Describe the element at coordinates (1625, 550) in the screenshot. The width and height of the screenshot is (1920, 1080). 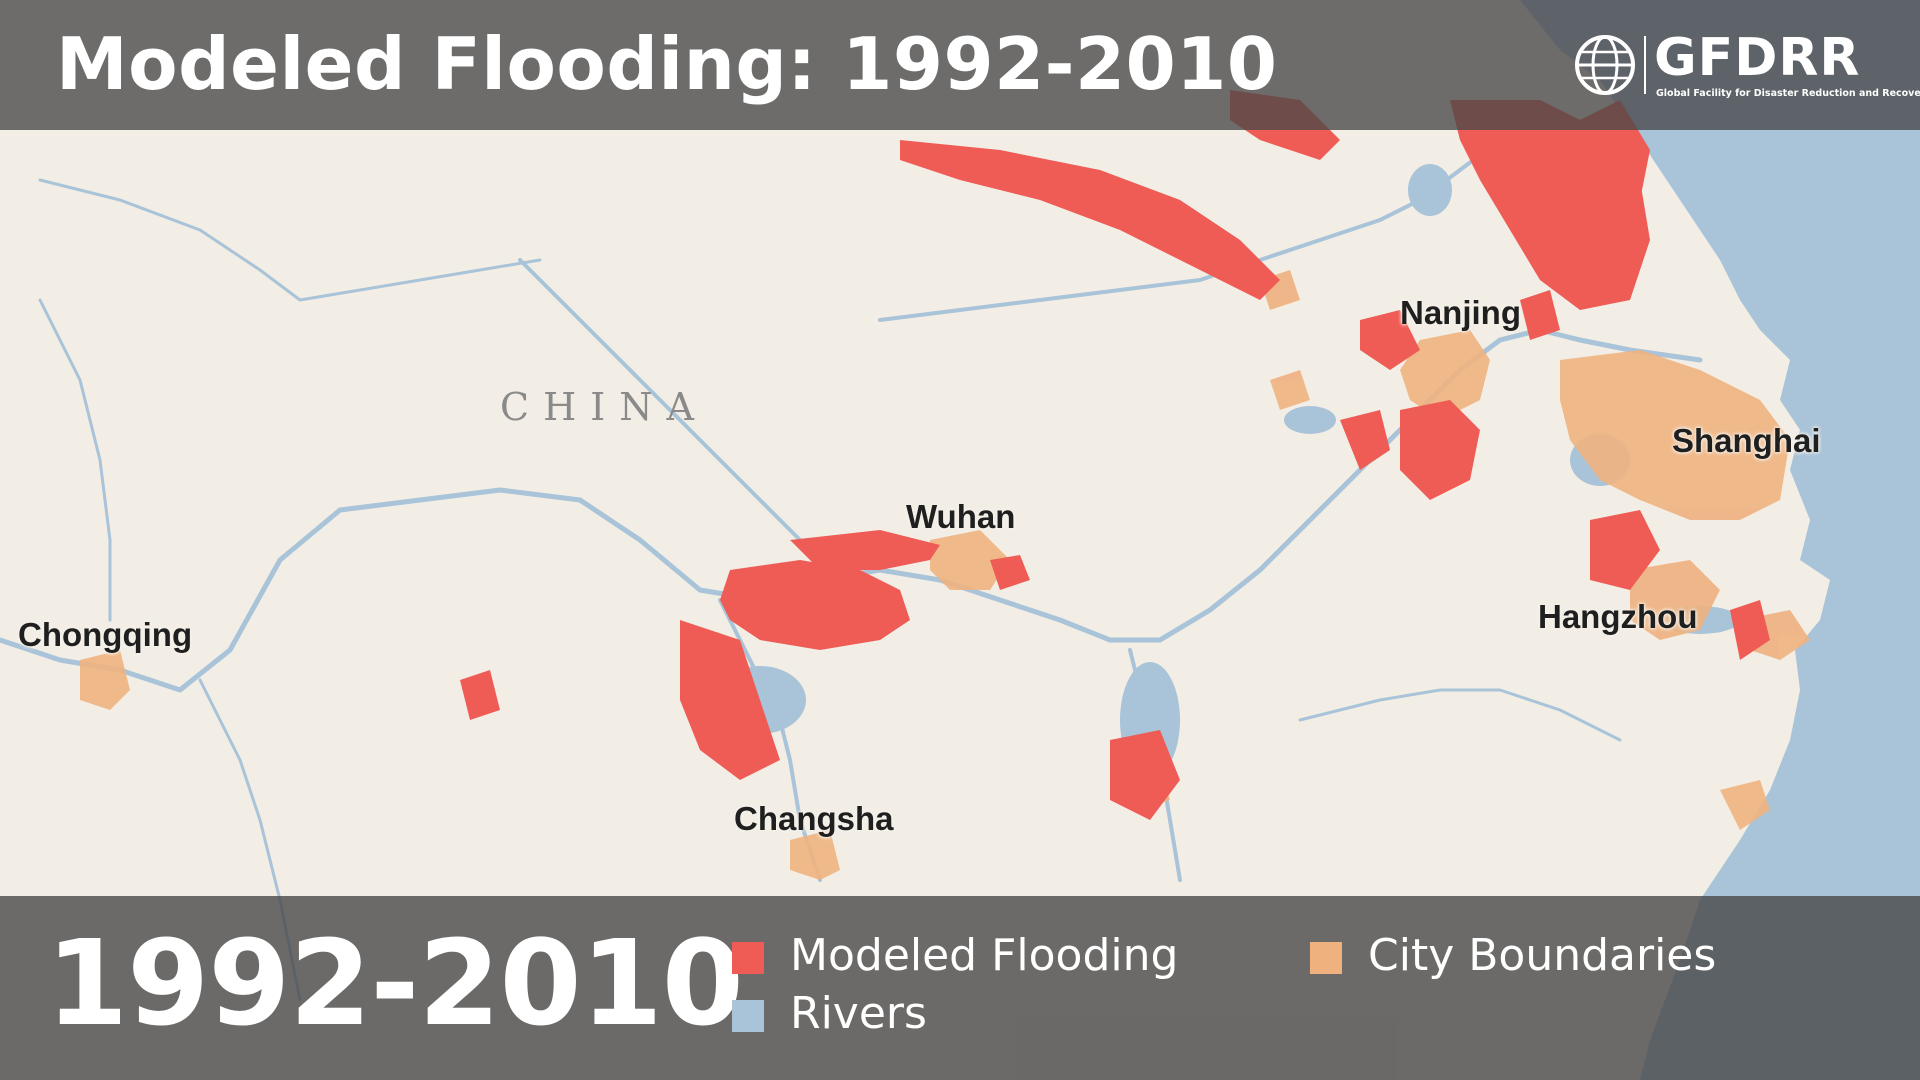
I see `hangzhou-flood` at that location.